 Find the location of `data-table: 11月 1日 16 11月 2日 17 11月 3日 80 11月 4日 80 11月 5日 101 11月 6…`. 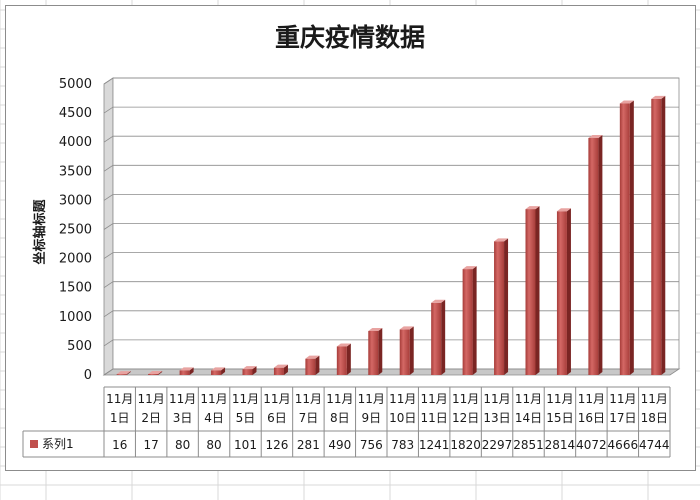

data-table: 11月 1日 16 11月 2日 17 11月 3日 80 11月 4日 80 11月 5日 101 11月 6… is located at coordinates (346, 422).